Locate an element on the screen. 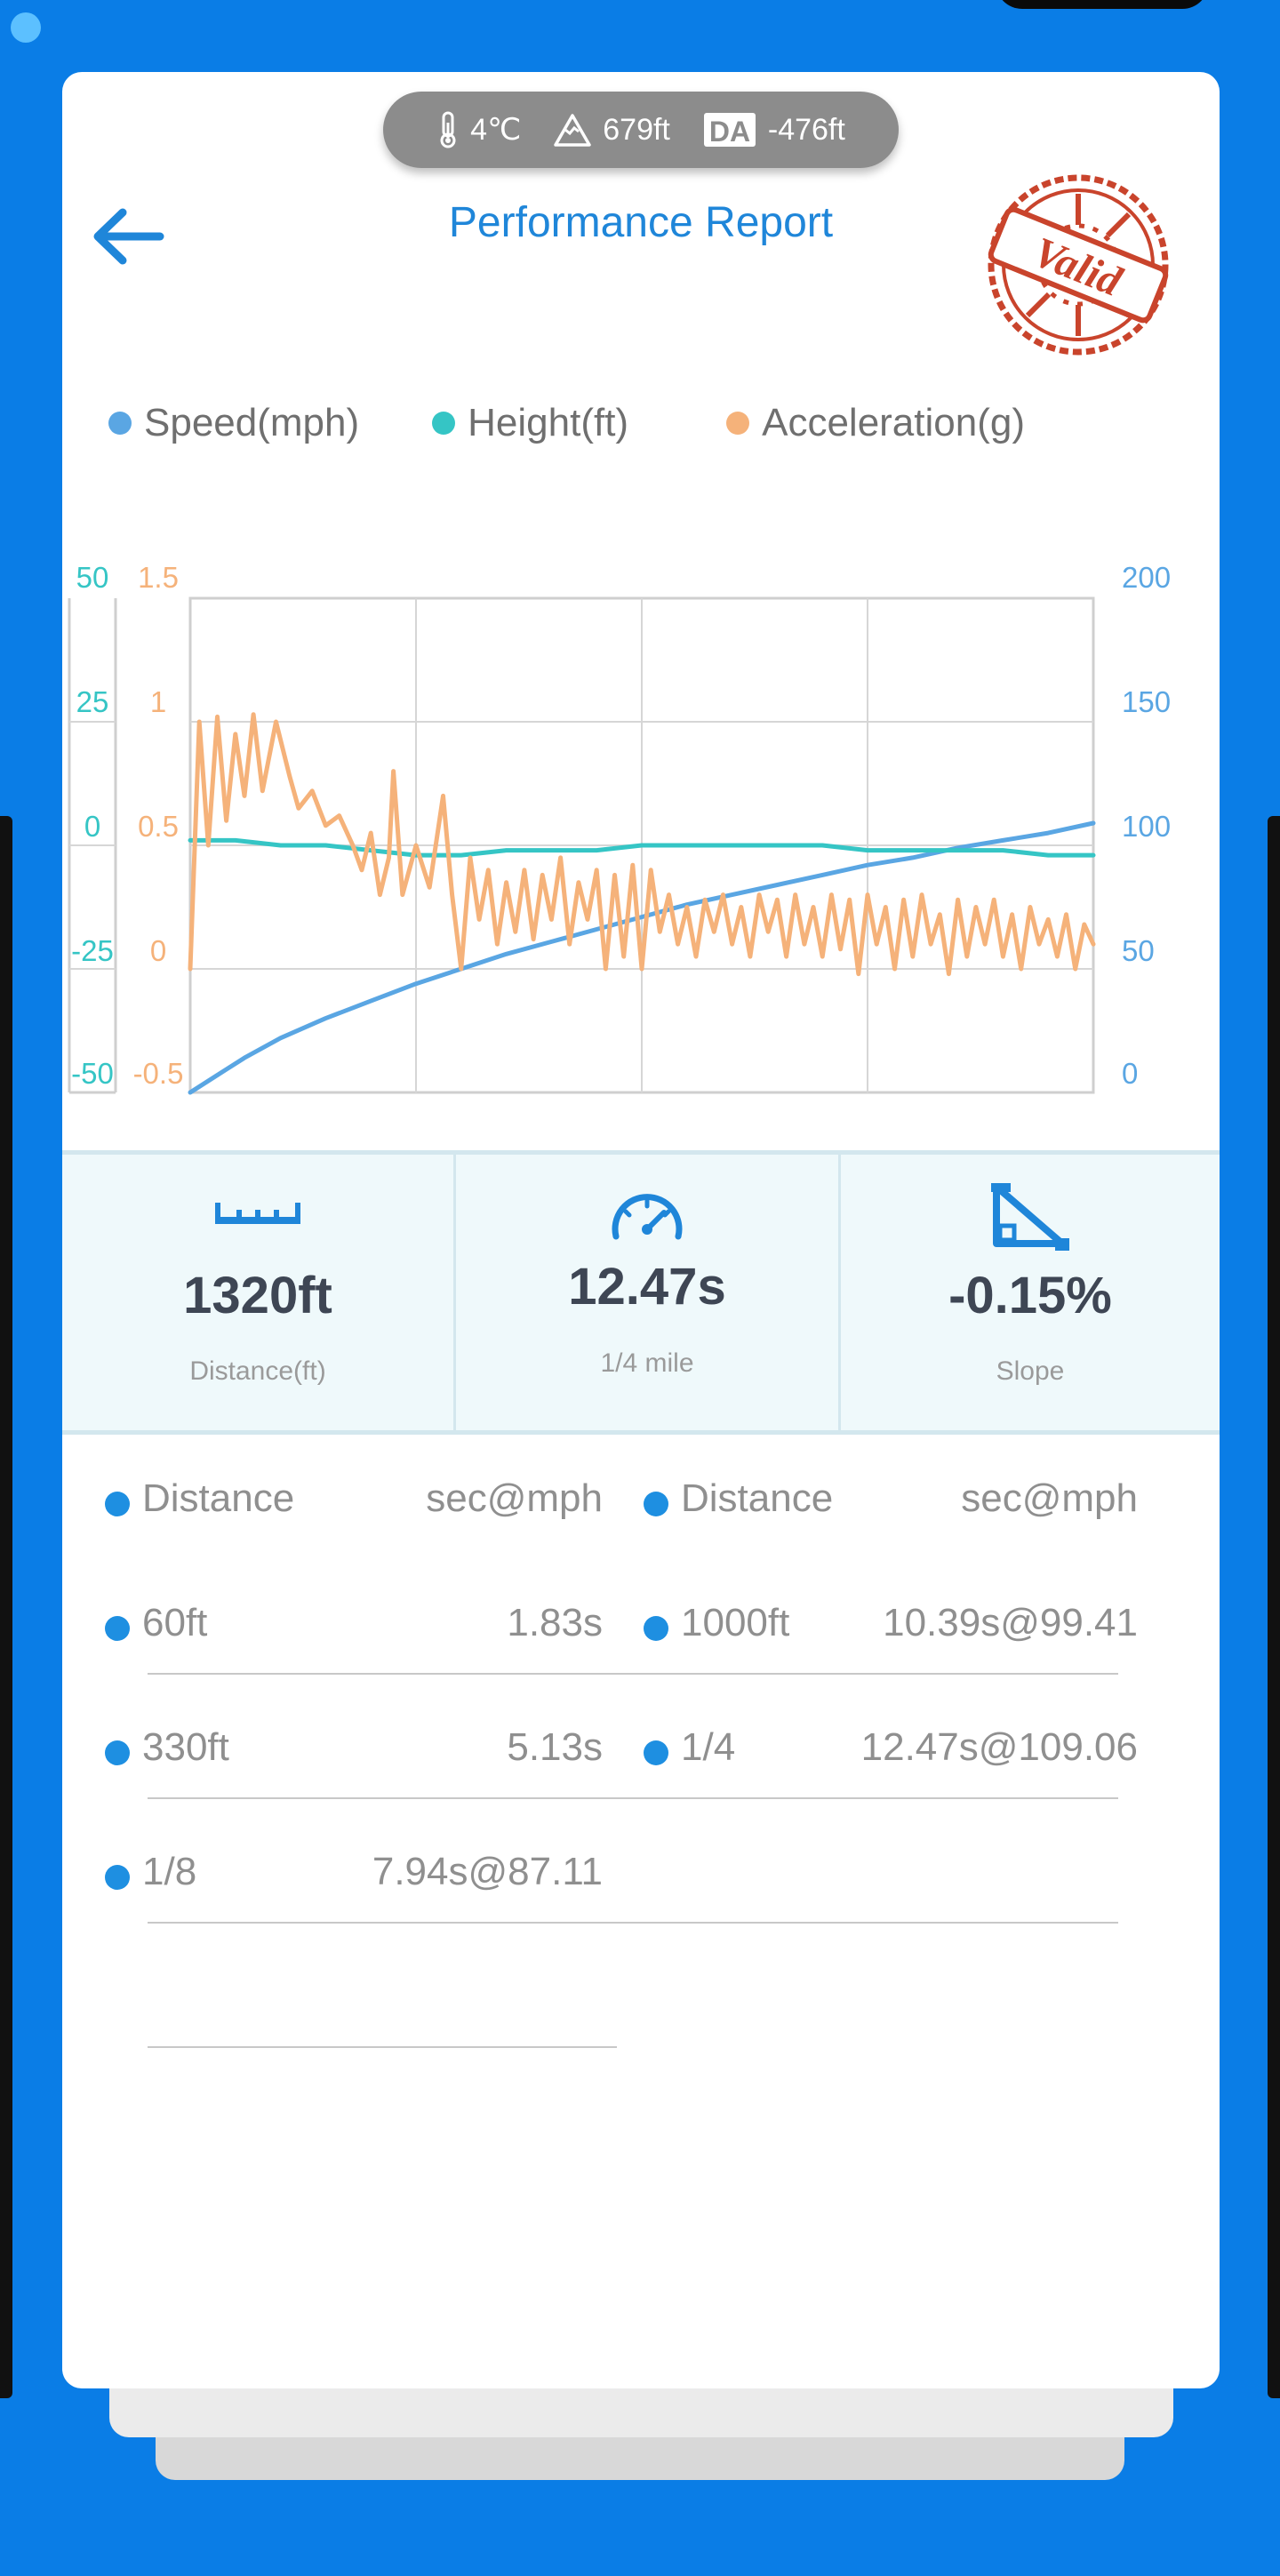 This screenshot has height=2576, width=1280. speed-tick-label: 200 is located at coordinates (1146, 577).